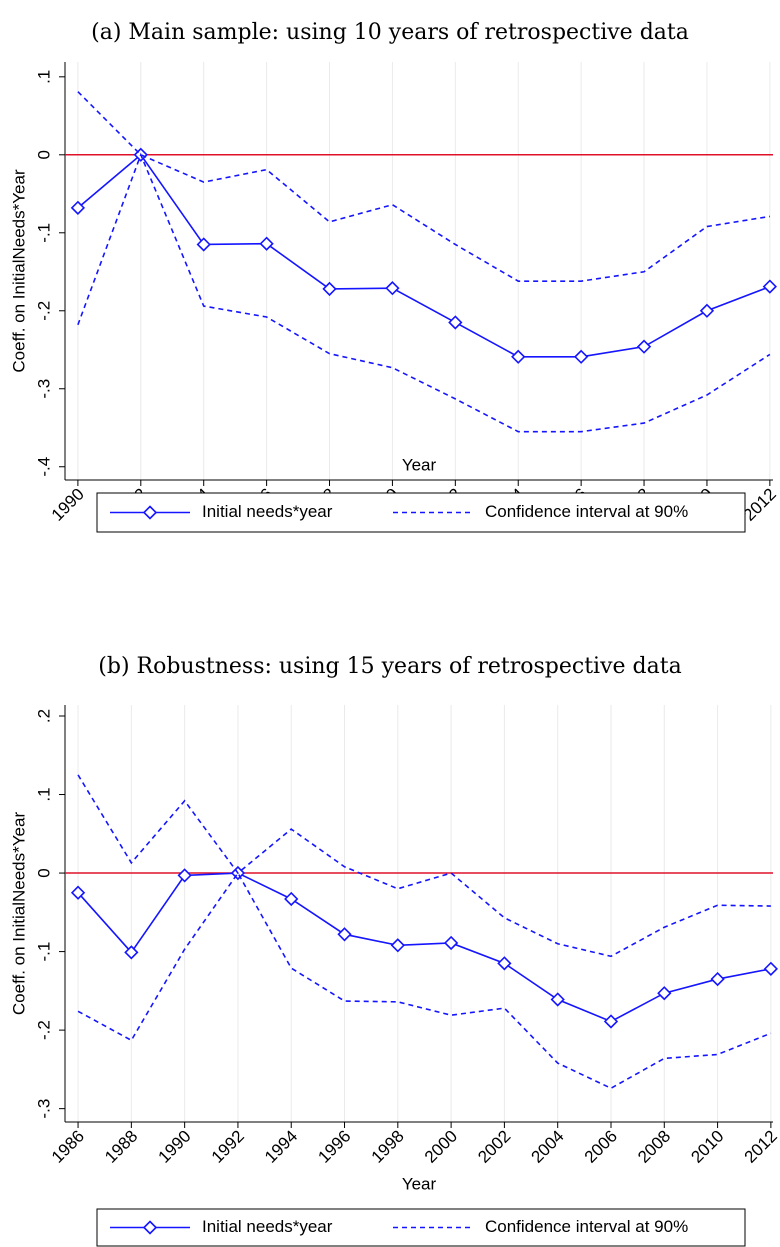 This screenshot has width=780, height=1247. I want to click on x-tick-label: 1992, so click(228, 1147).